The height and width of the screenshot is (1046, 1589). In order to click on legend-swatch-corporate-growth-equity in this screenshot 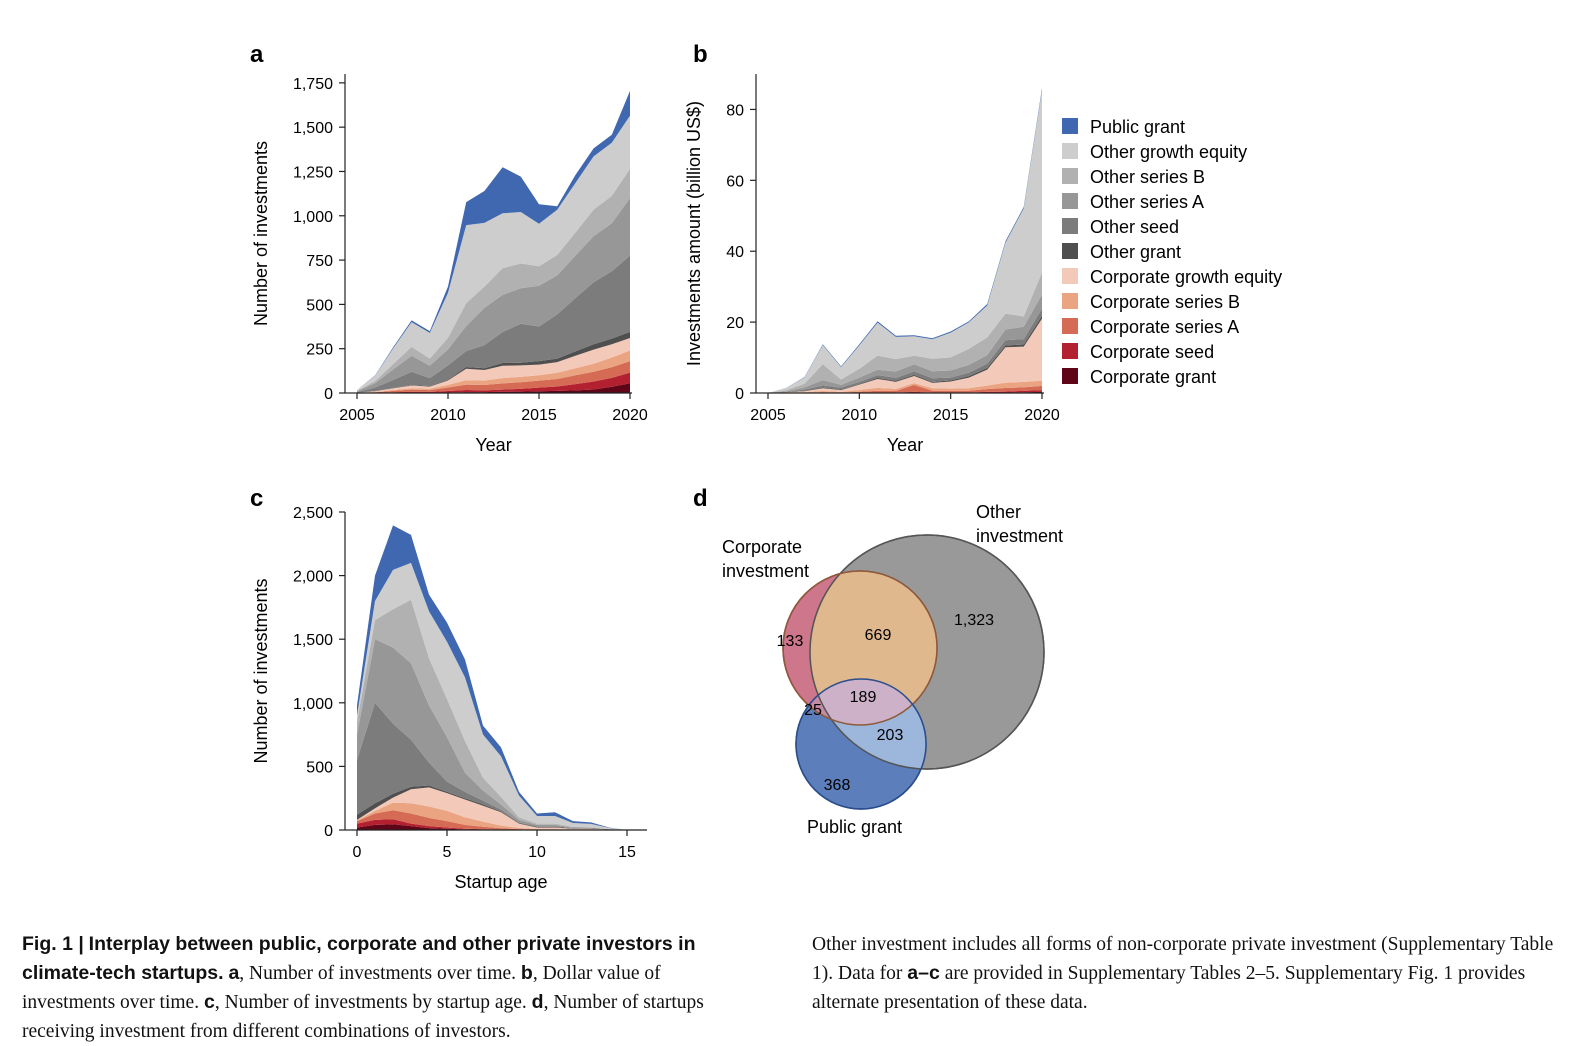, I will do `click(1070, 276)`.